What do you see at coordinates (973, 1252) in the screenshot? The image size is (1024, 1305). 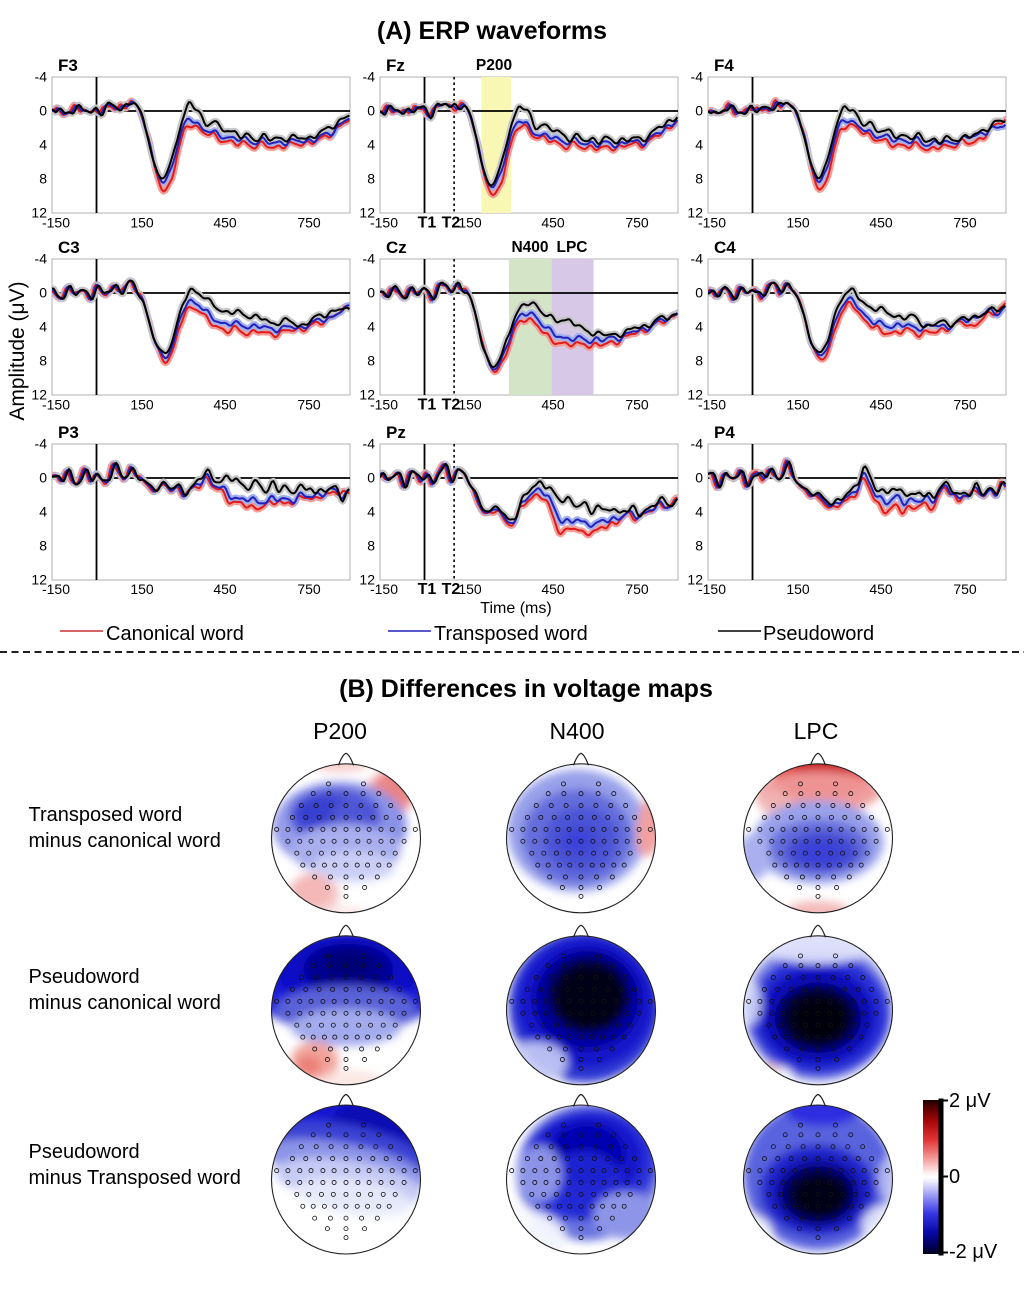 I see `svg-text: -2 μV` at bounding box center [973, 1252].